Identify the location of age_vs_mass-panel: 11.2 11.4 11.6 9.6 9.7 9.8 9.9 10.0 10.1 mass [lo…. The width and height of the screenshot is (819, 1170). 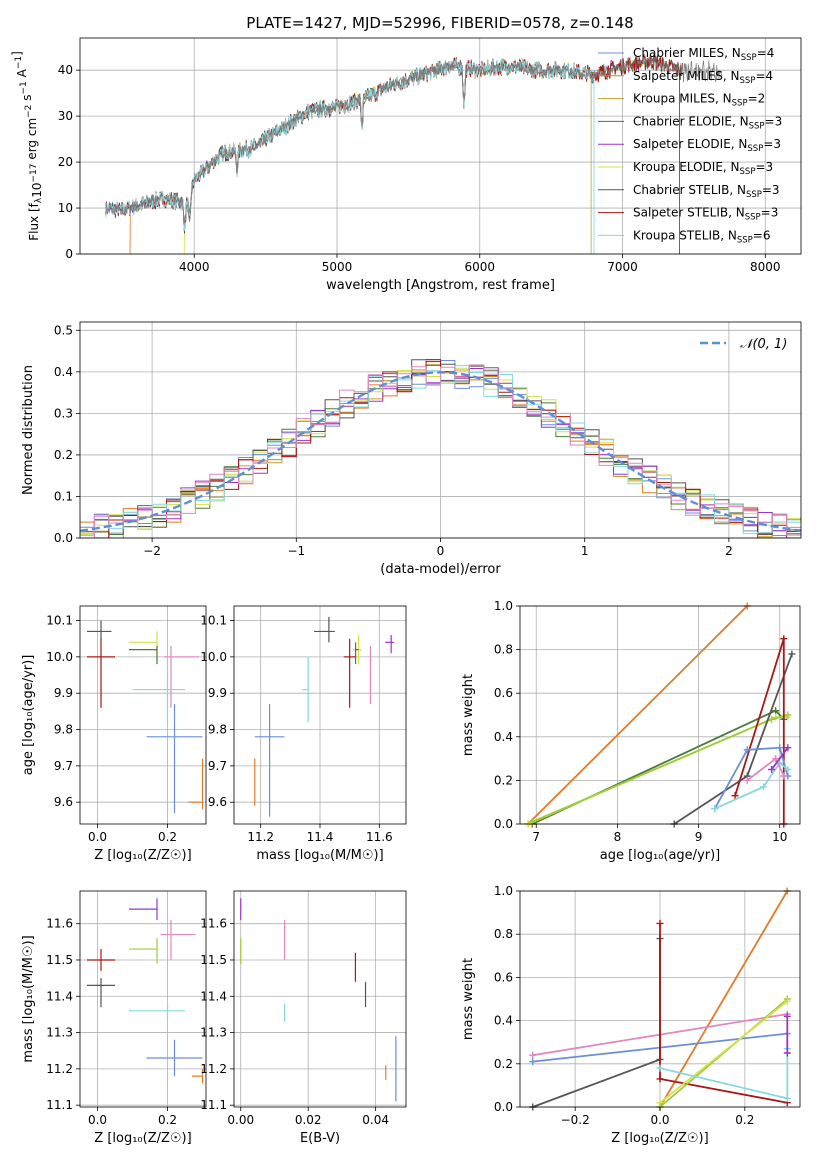
(303, 734).